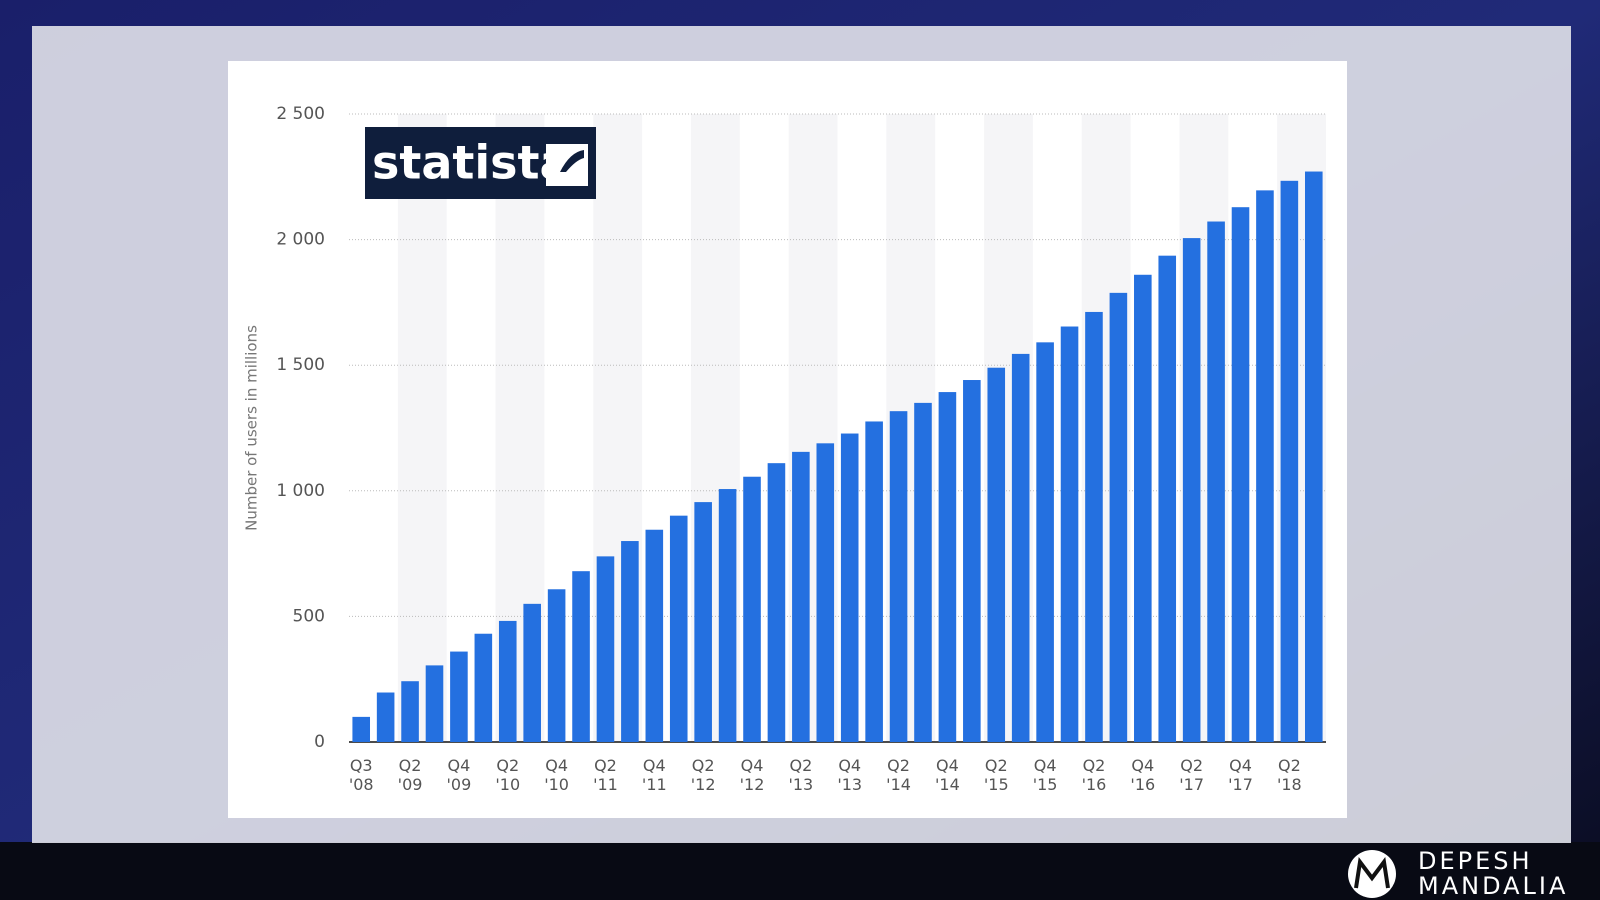  What do you see at coordinates (410, 775) in the screenshot?
I see `x-tick-label: Q2 '09` at bounding box center [410, 775].